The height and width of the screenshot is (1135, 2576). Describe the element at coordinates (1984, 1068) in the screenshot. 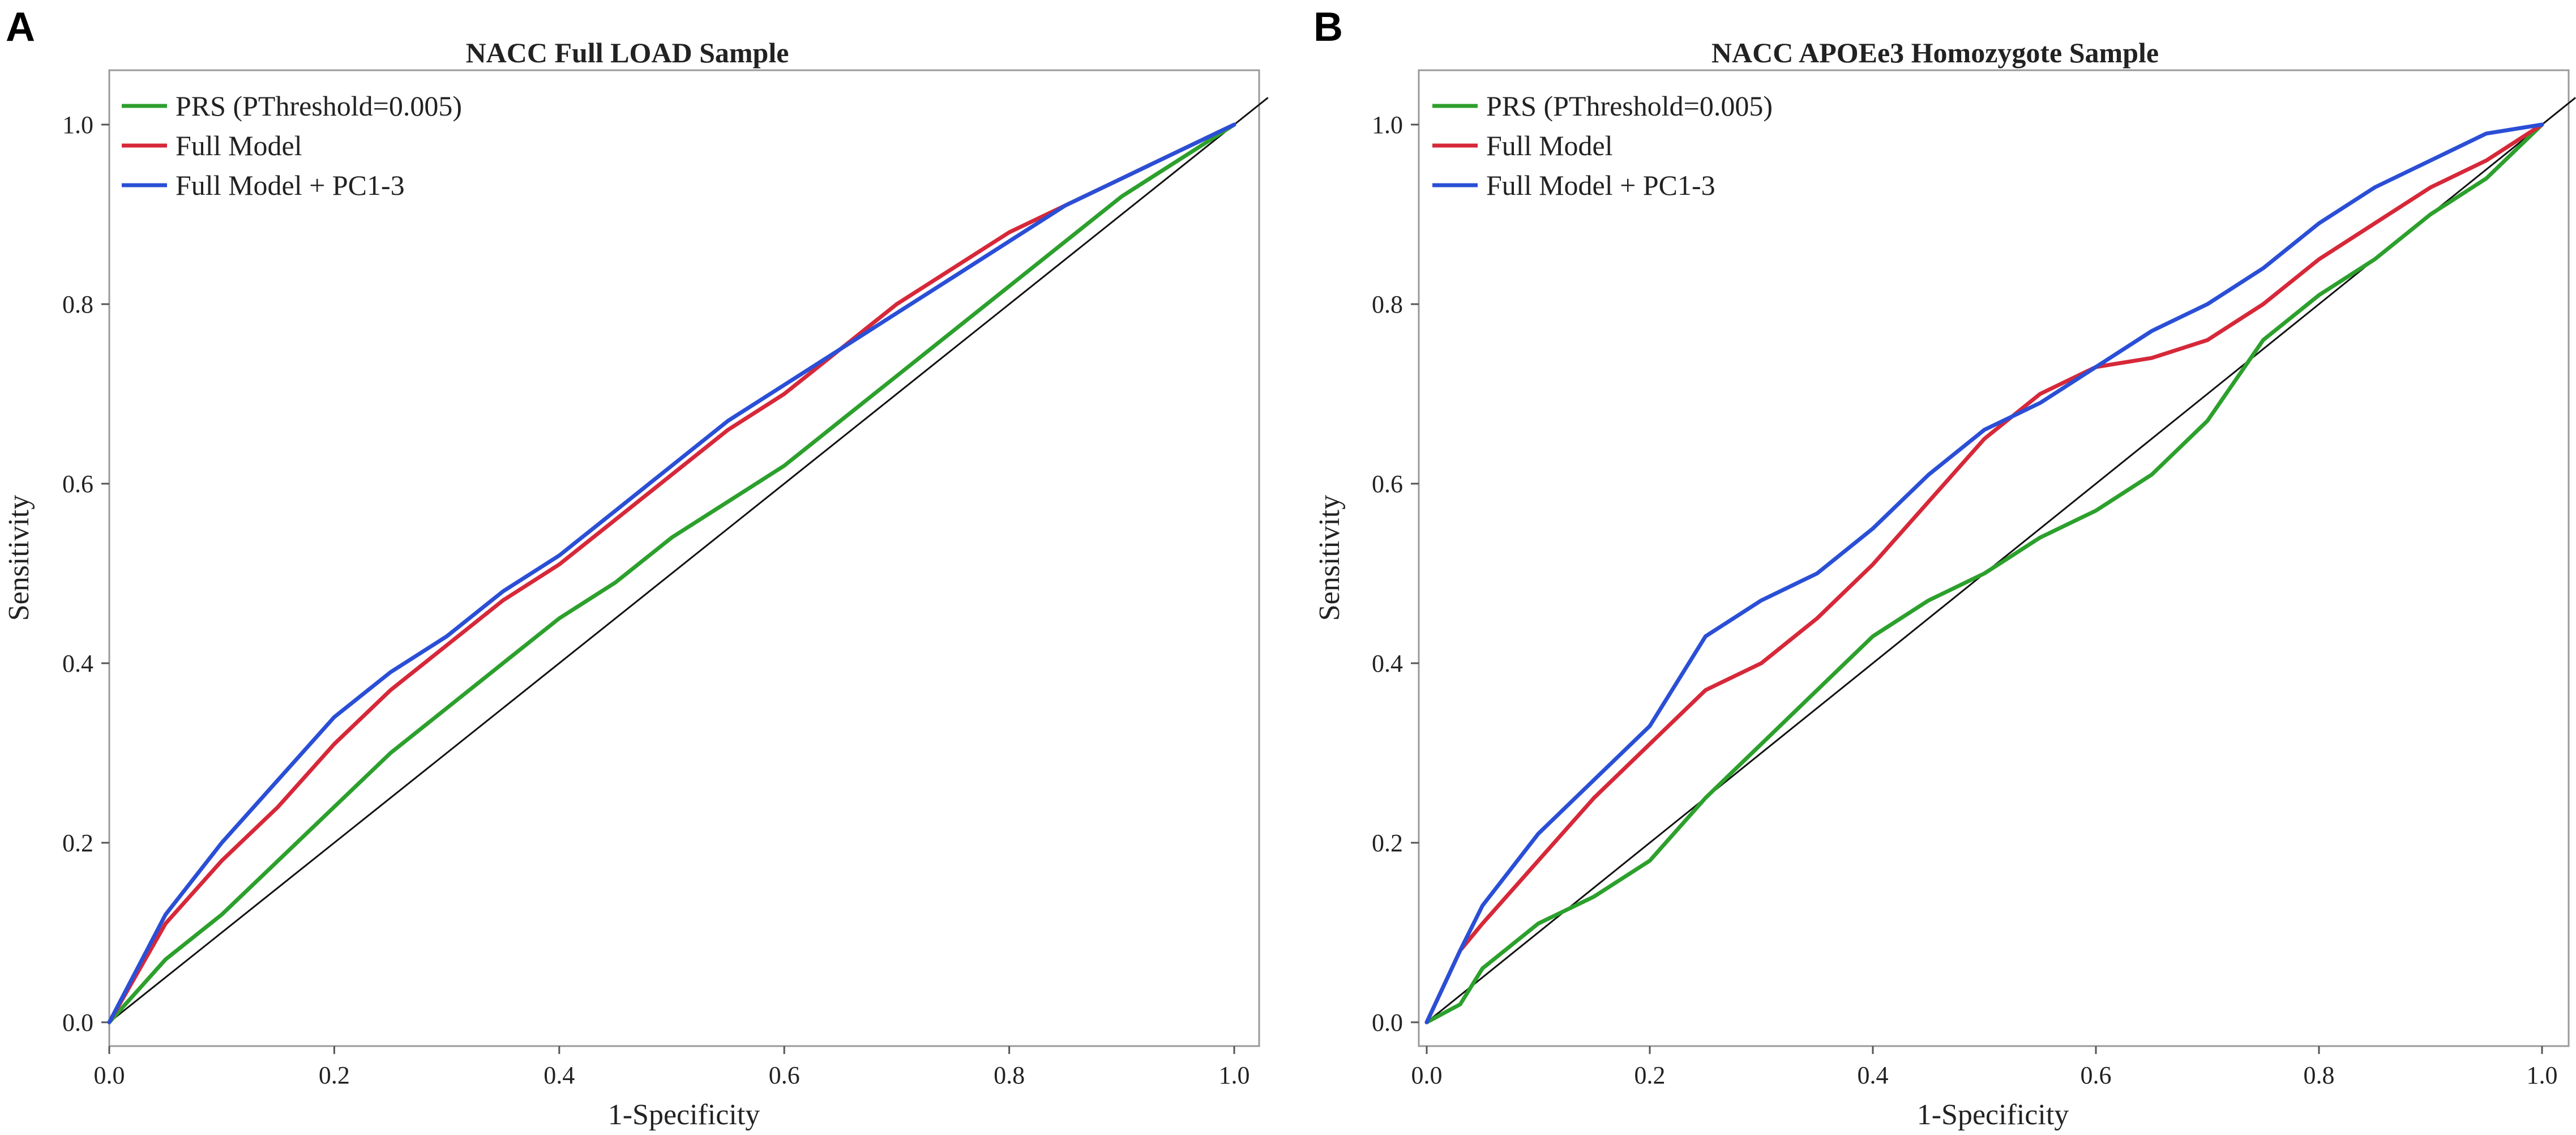

I see `x-axis-b: 0.0 0.2 0.4 0.6 0.8 1.0` at that location.